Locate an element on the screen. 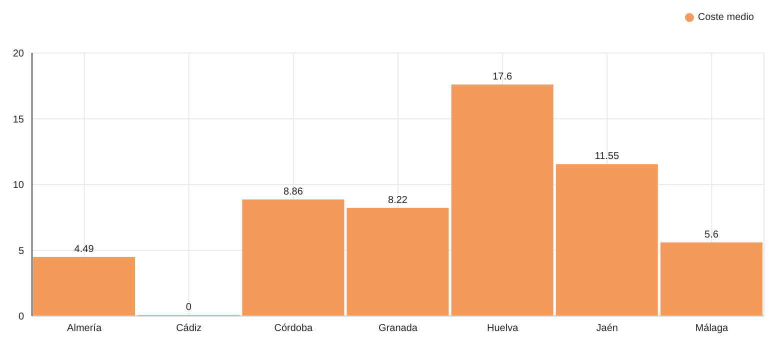  legend-label: Coste medio is located at coordinates (726, 17).